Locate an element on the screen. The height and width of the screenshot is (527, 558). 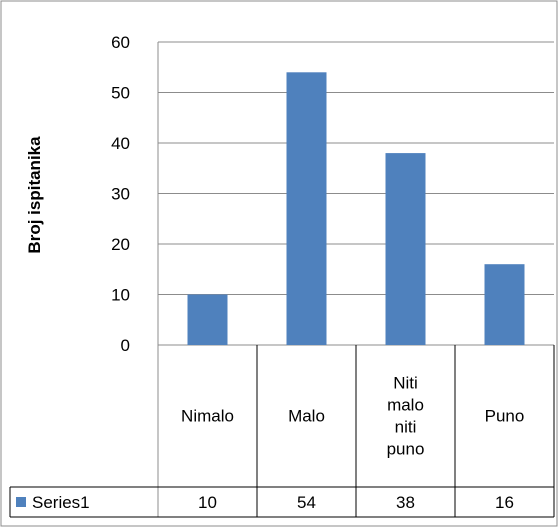
data-table-value: 54 is located at coordinates (306, 502).